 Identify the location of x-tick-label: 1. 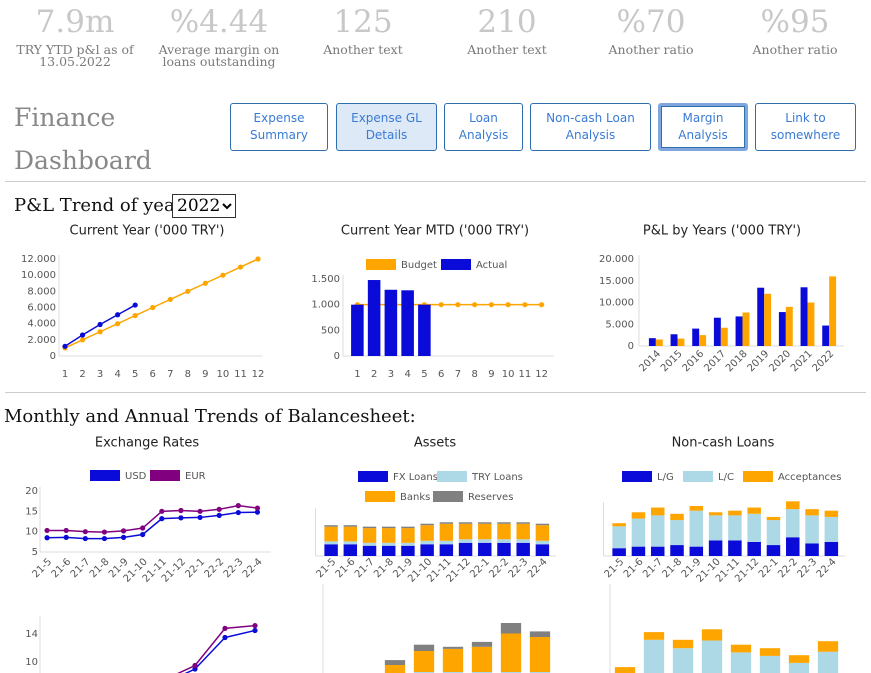
(65, 374).